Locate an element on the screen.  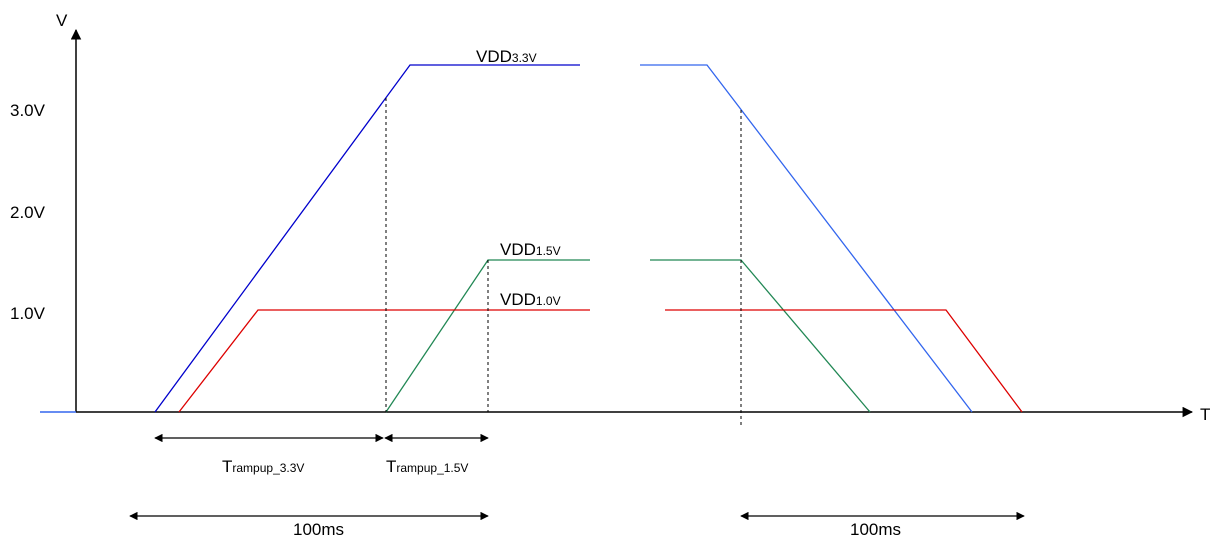
vdd15-fall-line is located at coordinates (760, 336).